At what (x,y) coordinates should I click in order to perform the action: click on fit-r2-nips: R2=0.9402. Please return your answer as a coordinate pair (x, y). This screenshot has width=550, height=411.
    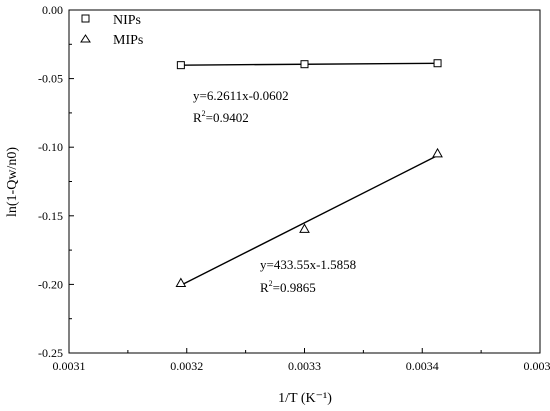
    Looking at the image, I should click on (221, 117).